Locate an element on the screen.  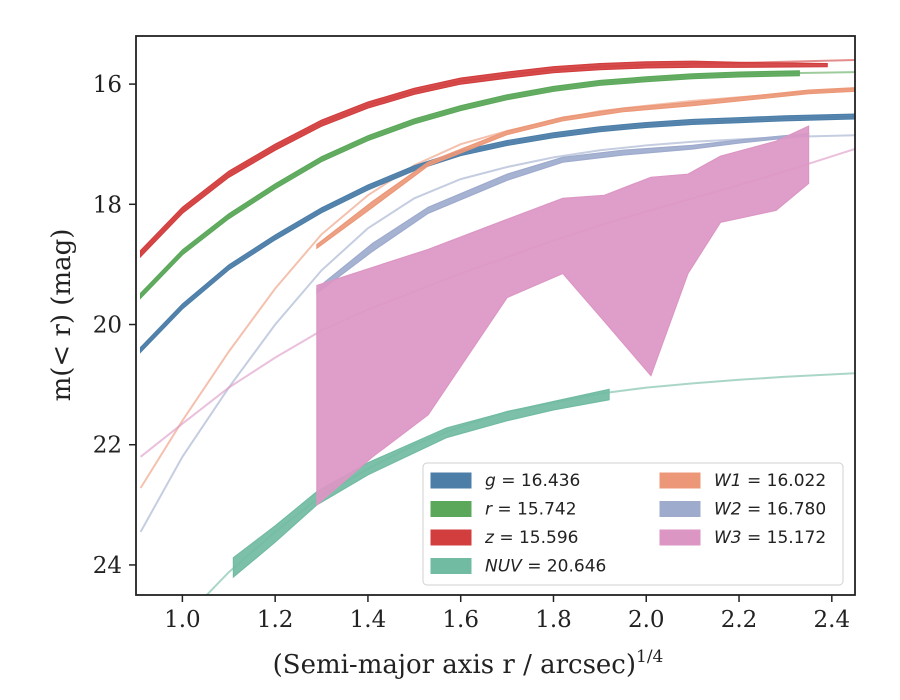
legend-value: = 15.742 is located at coordinates (534, 510).